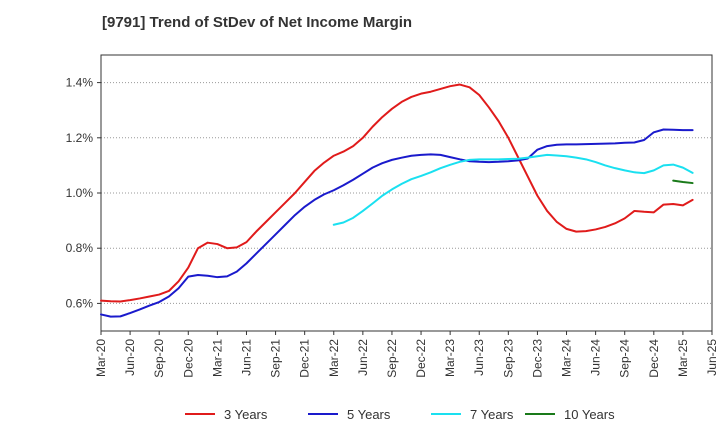 The height and width of the screenshot is (440, 720). What do you see at coordinates (80, 193) in the screenshot?
I see `y-tick-label: 1.0%` at bounding box center [80, 193].